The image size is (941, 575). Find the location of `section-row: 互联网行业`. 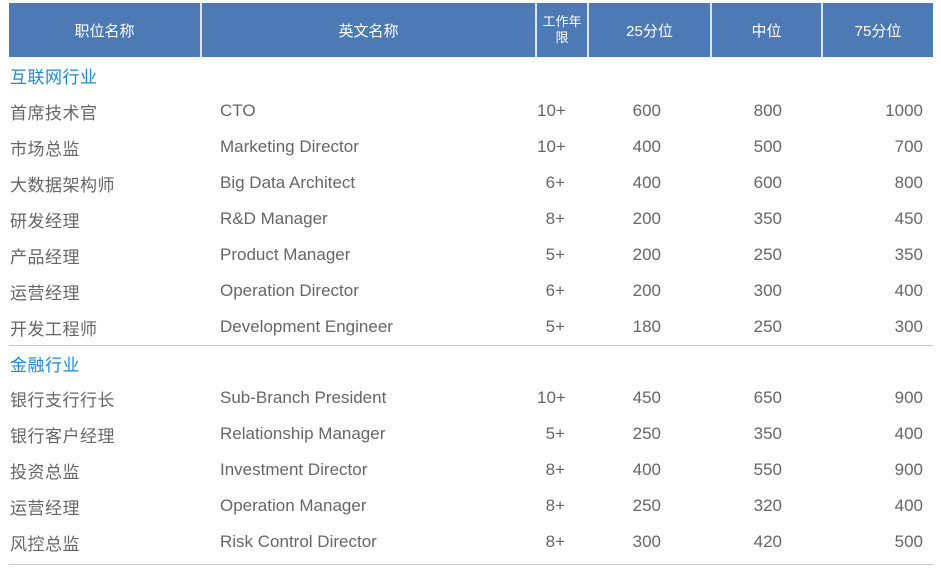

section-row: 互联网行业 is located at coordinates (471, 75).